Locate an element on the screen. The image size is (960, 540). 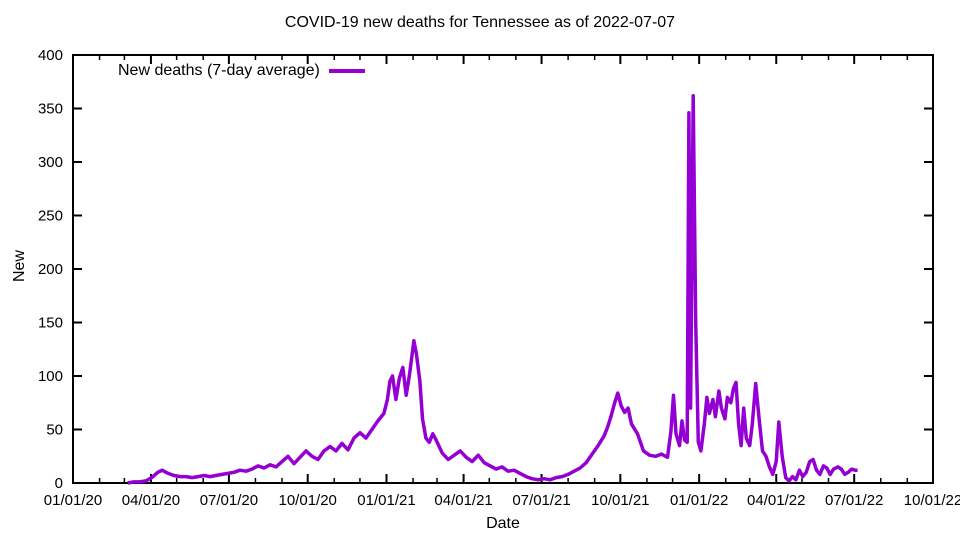
y-tick-label: 50 is located at coordinates (54, 430).